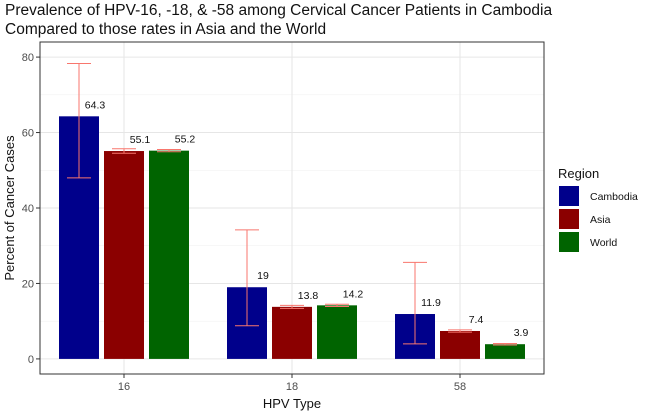 Image resolution: width=669 pixels, height=413 pixels. What do you see at coordinates (521, 333) in the screenshot?
I see `data-label-world-58: 3.9` at bounding box center [521, 333].